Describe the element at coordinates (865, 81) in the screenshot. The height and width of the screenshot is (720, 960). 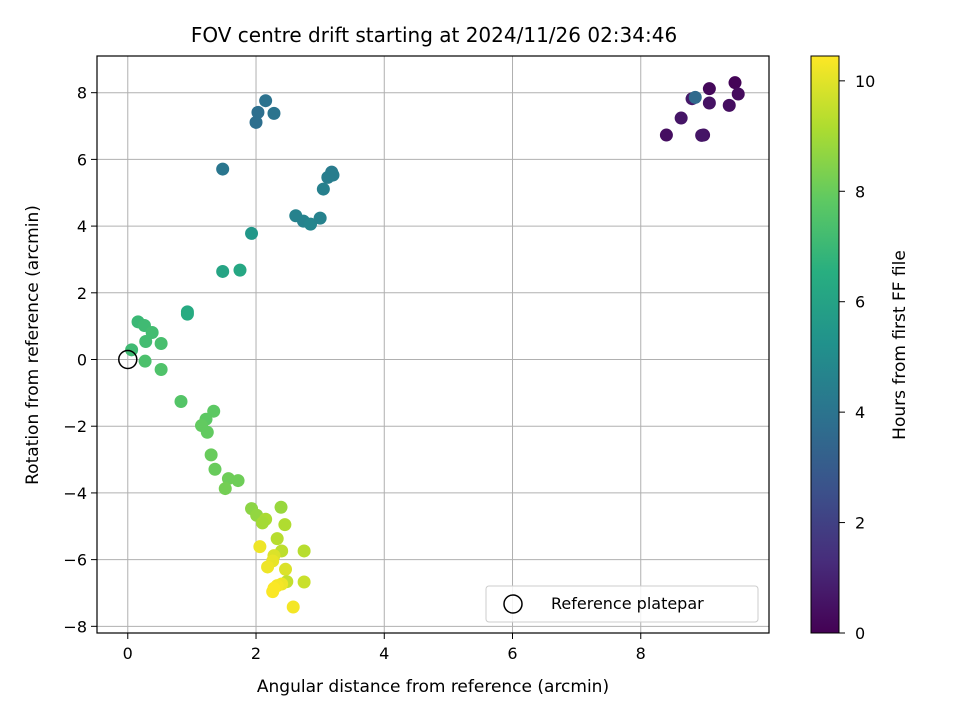
I see `colorbar-tick-label: 10` at that location.